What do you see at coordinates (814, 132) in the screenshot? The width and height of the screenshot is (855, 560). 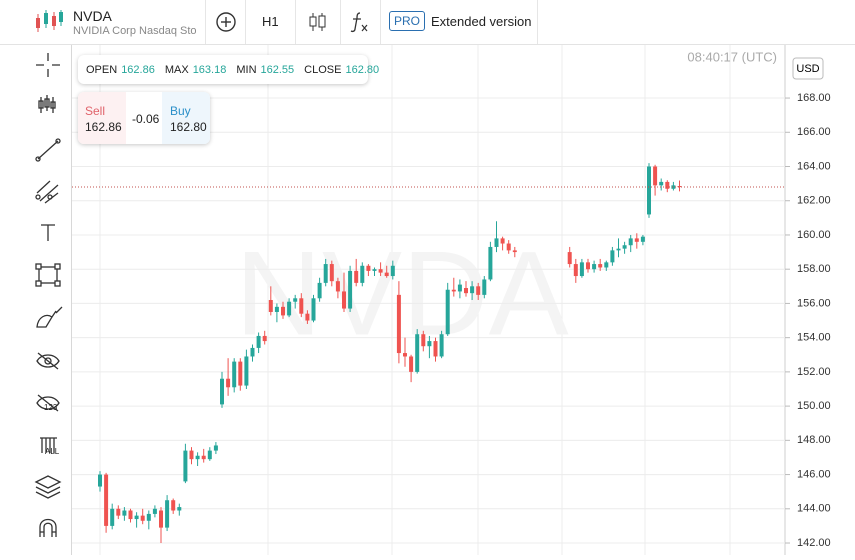 I see `y-tick-label: 166.00` at bounding box center [814, 132].